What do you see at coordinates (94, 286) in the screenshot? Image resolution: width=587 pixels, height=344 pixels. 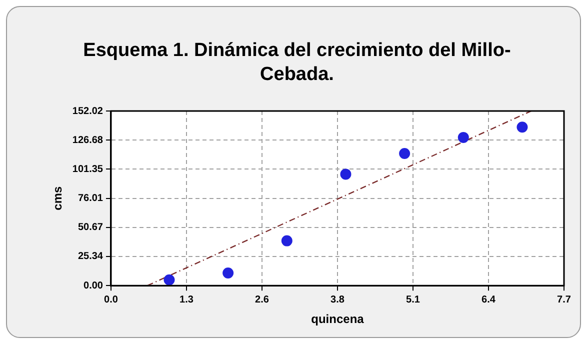 I see `y-tick-label: 0.00` at bounding box center [94, 286].